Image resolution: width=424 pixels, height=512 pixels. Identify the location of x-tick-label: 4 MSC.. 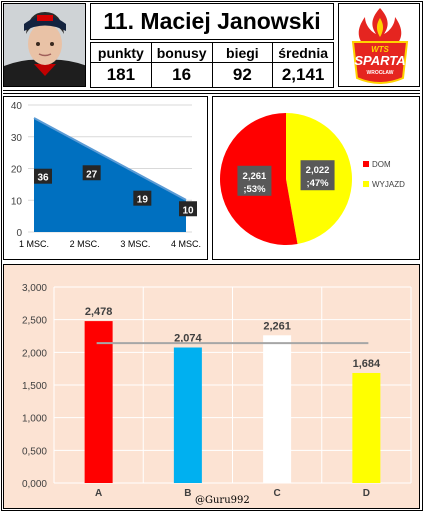
(186, 244).